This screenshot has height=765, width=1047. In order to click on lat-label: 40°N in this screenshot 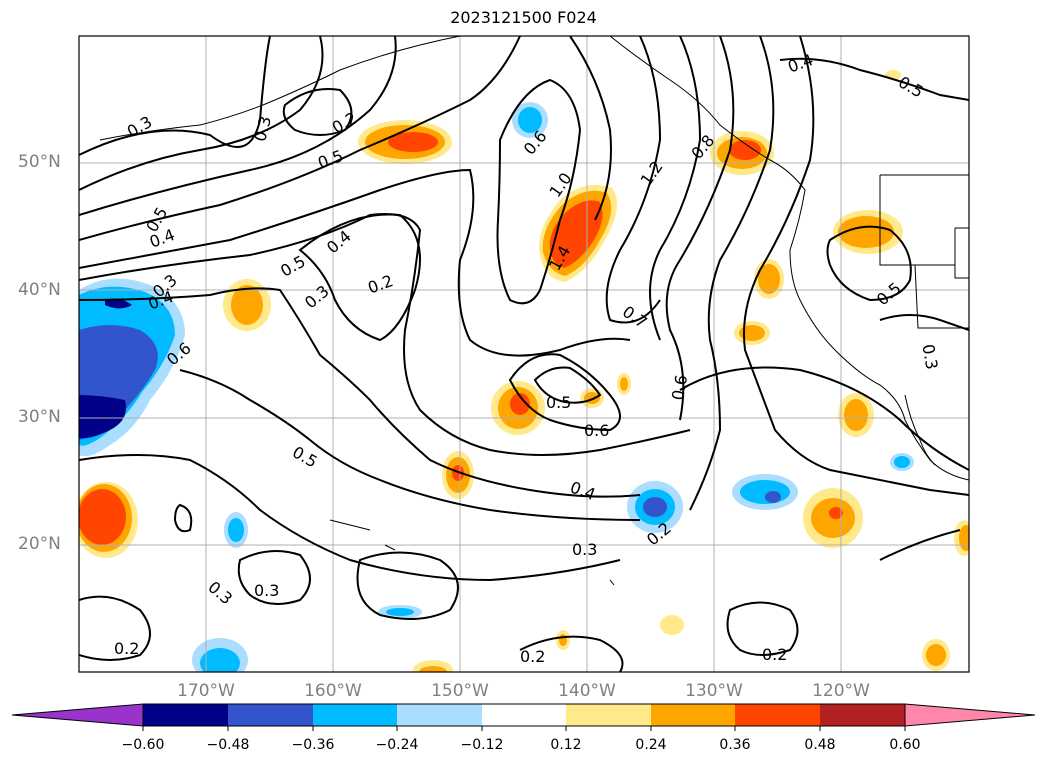, I will do `click(39, 290)`.